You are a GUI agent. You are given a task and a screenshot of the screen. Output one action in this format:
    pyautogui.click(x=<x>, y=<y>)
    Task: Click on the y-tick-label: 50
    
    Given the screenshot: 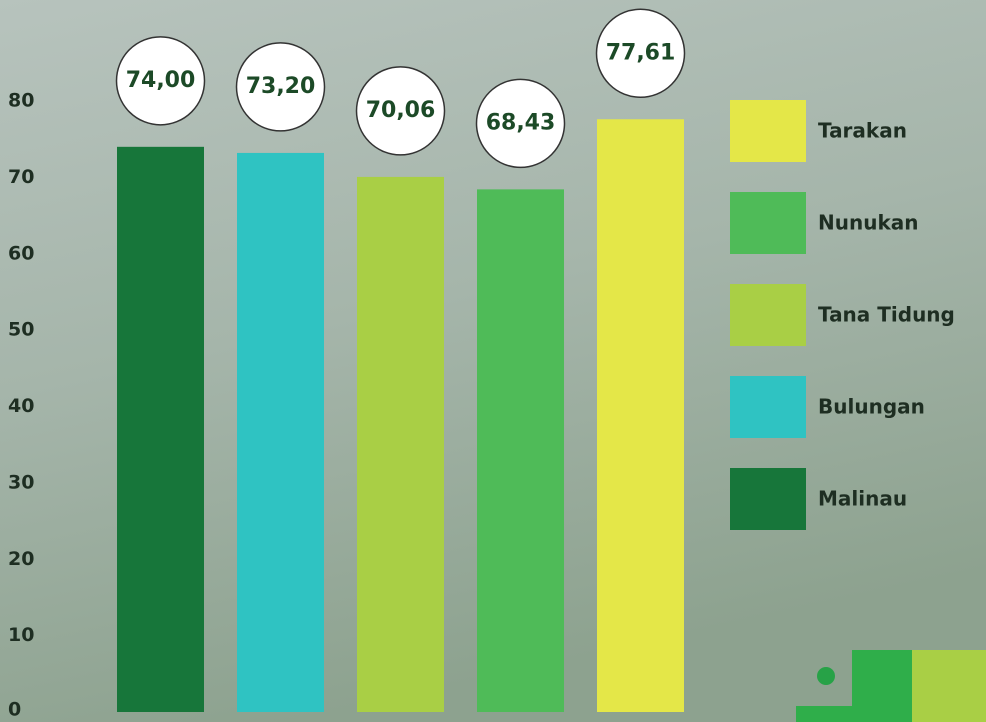 What is the action you would take?
    pyautogui.click(x=21, y=330)
    